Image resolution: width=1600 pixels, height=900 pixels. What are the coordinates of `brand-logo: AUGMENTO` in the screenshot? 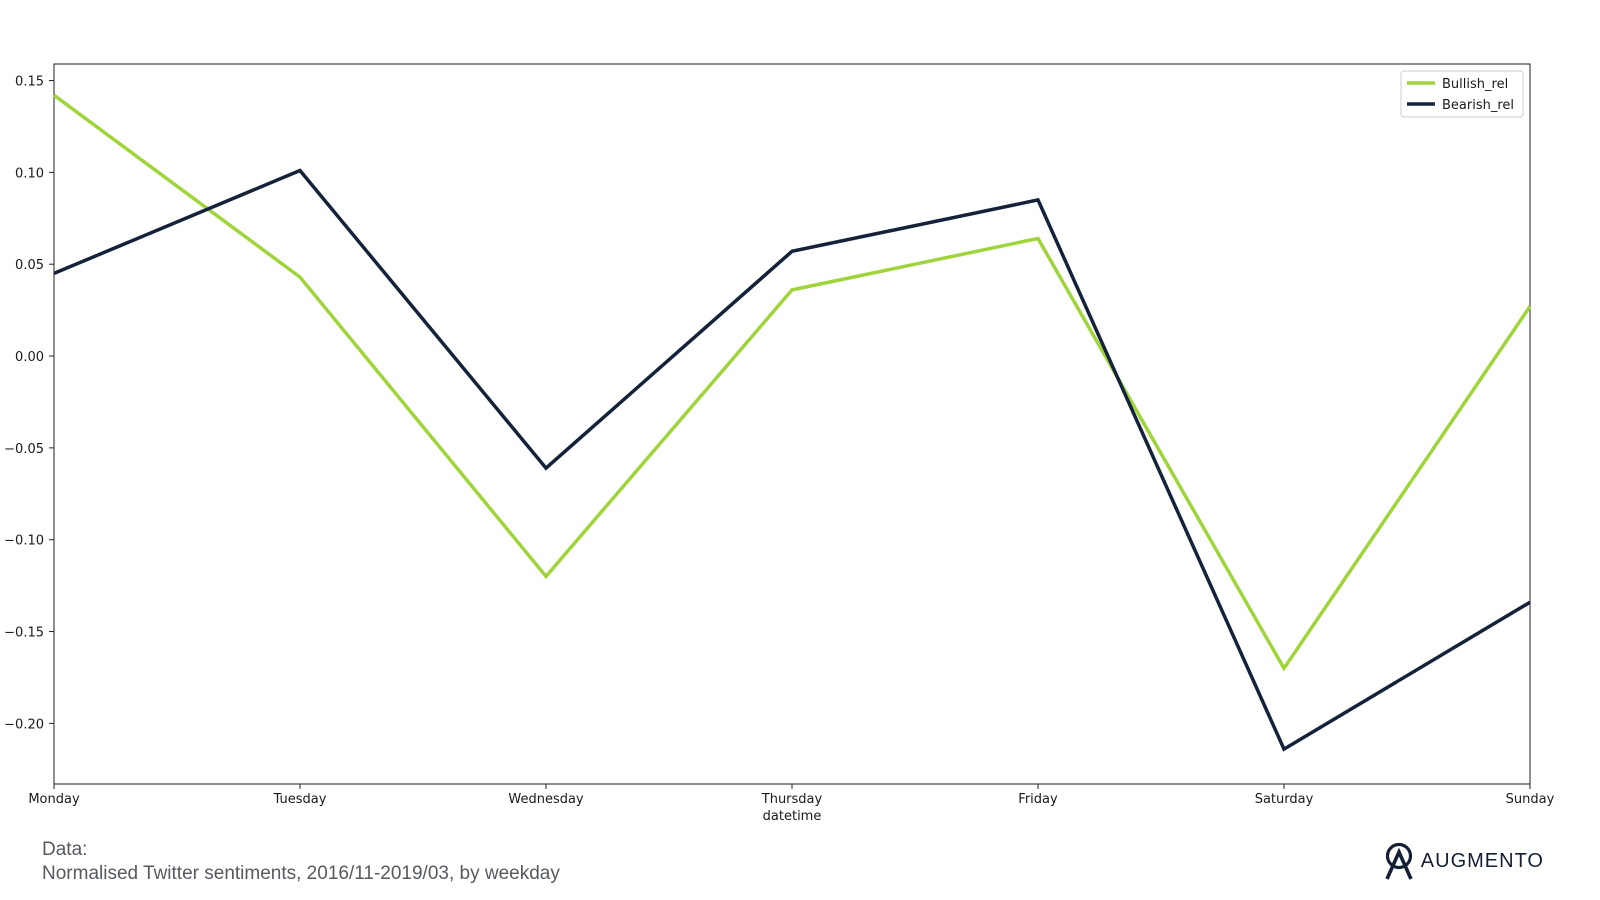 It's located at (1463, 861).